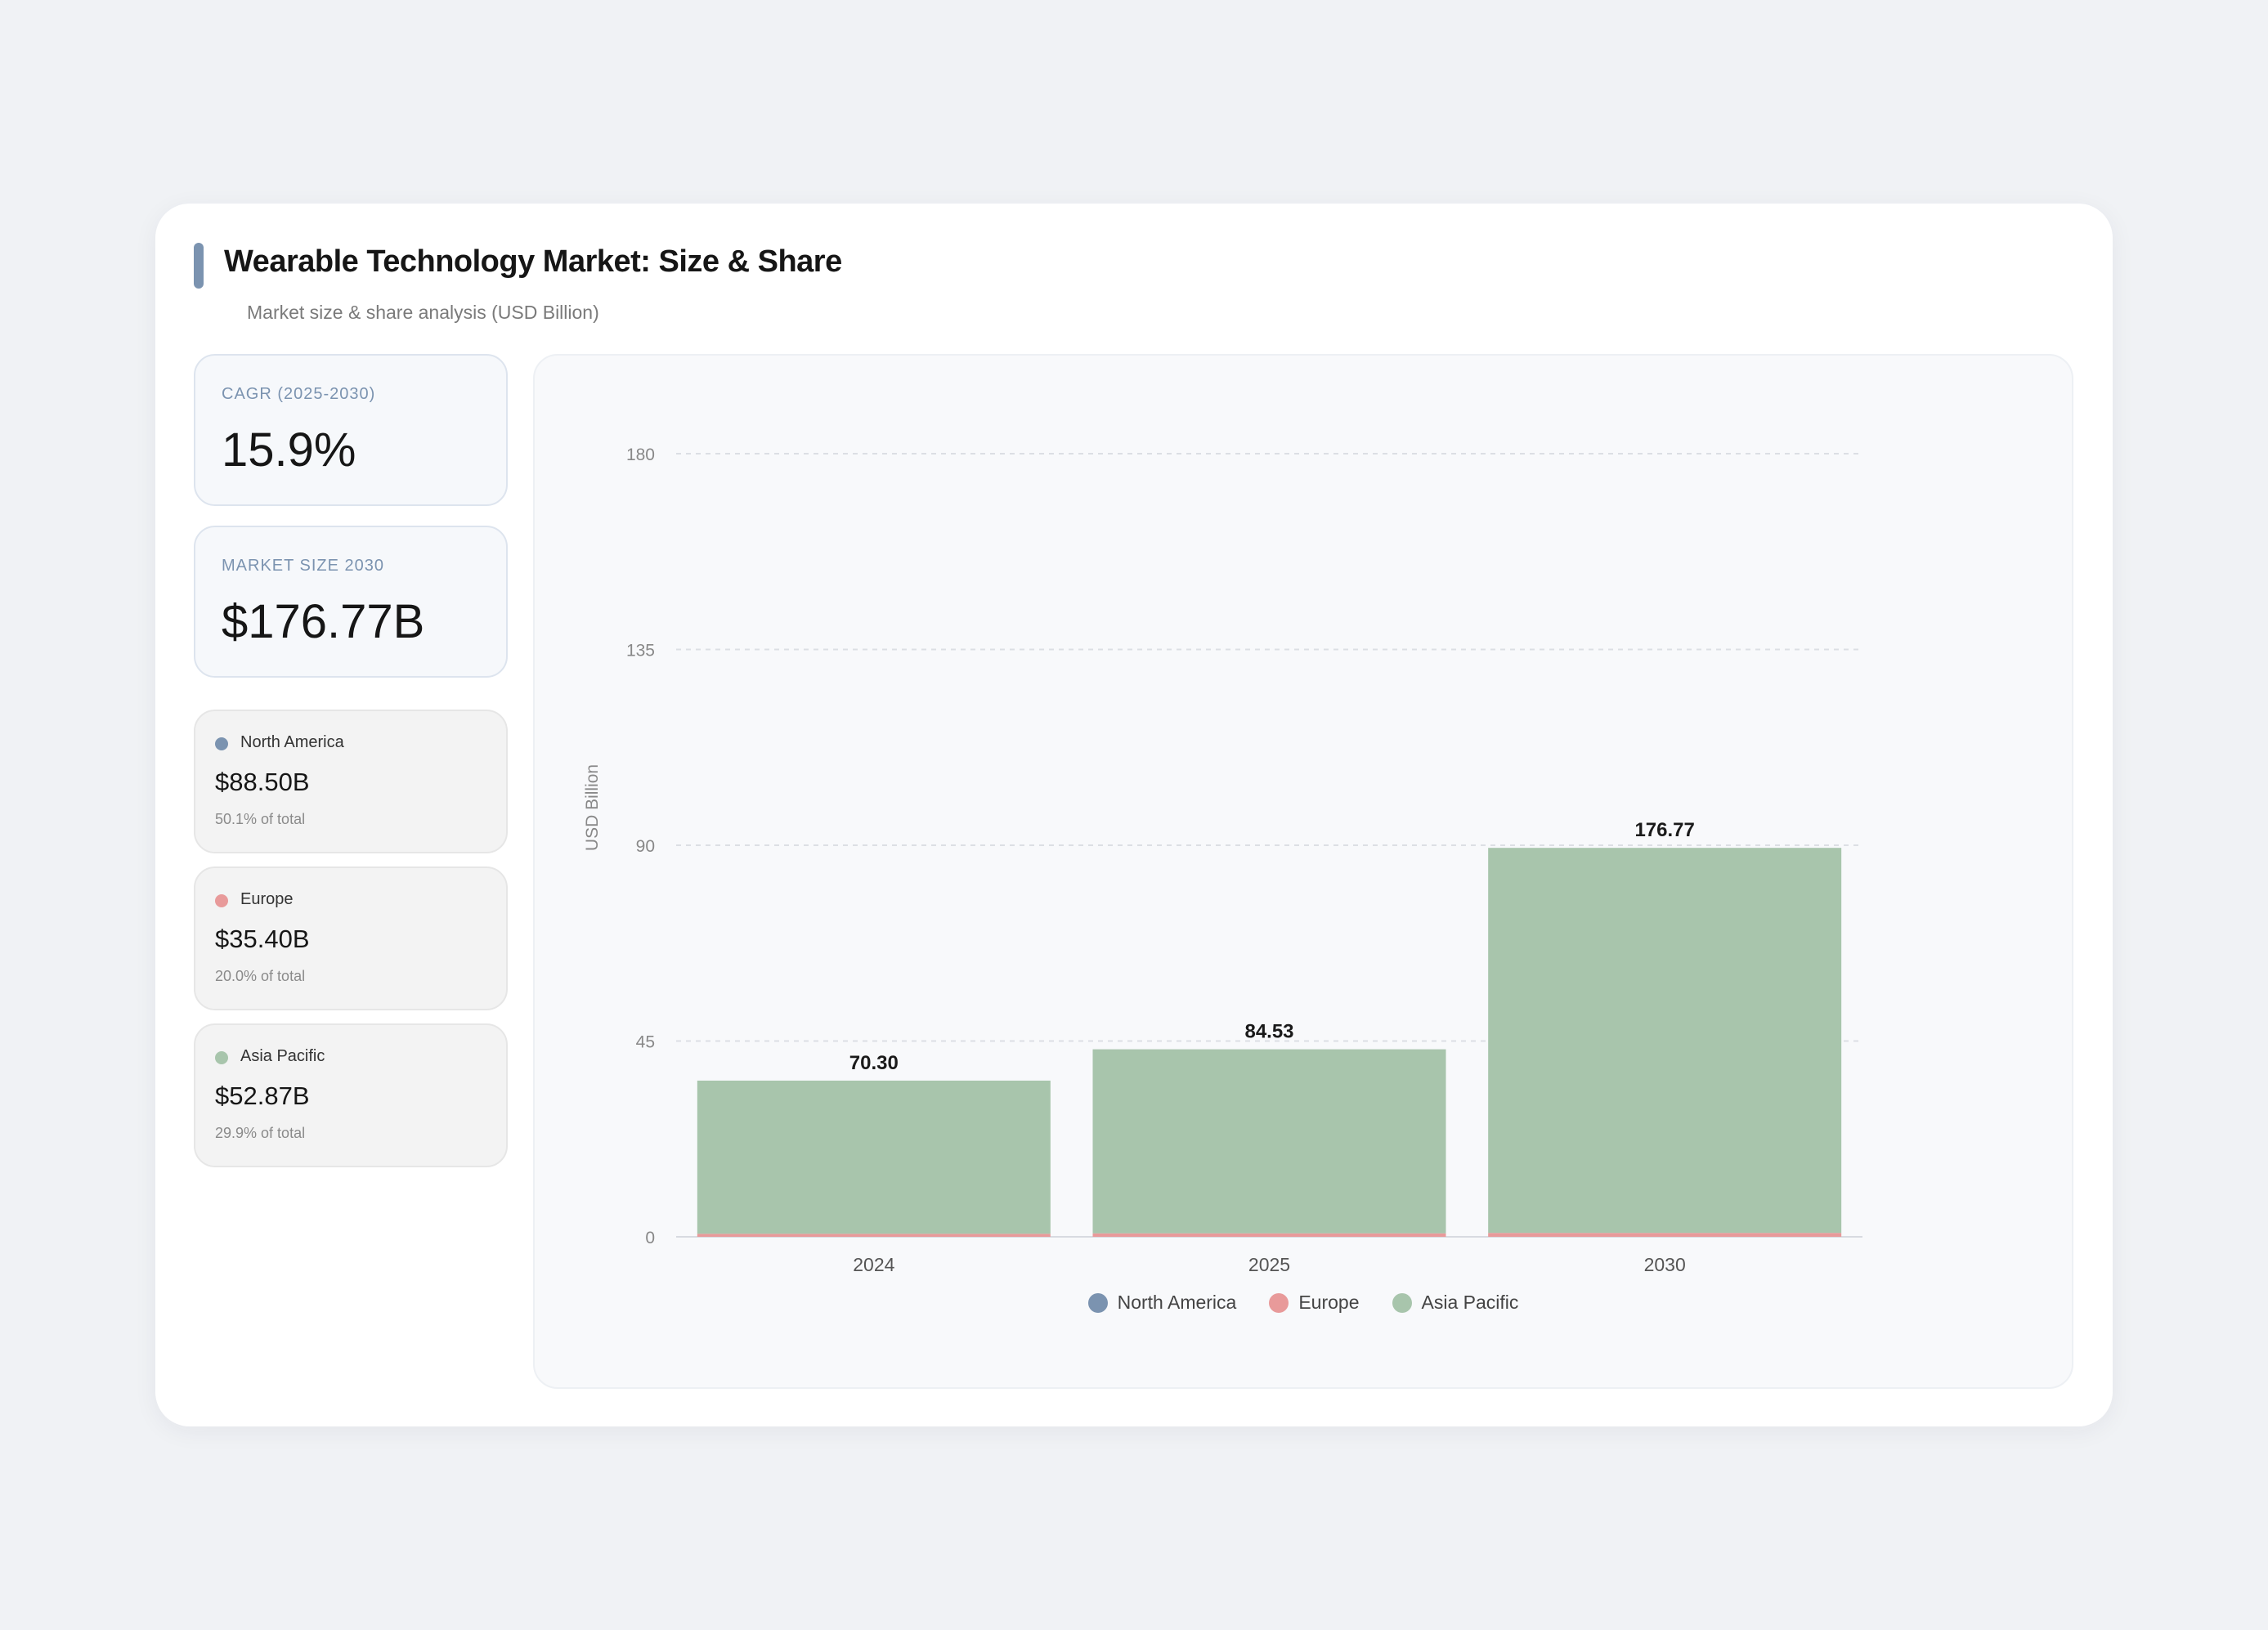 This screenshot has width=2268, height=1630. What do you see at coordinates (1665, 1041) in the screenshot?
I see `bar-segment-asia-pacific-2030` at bounding box center [1665, 1041].